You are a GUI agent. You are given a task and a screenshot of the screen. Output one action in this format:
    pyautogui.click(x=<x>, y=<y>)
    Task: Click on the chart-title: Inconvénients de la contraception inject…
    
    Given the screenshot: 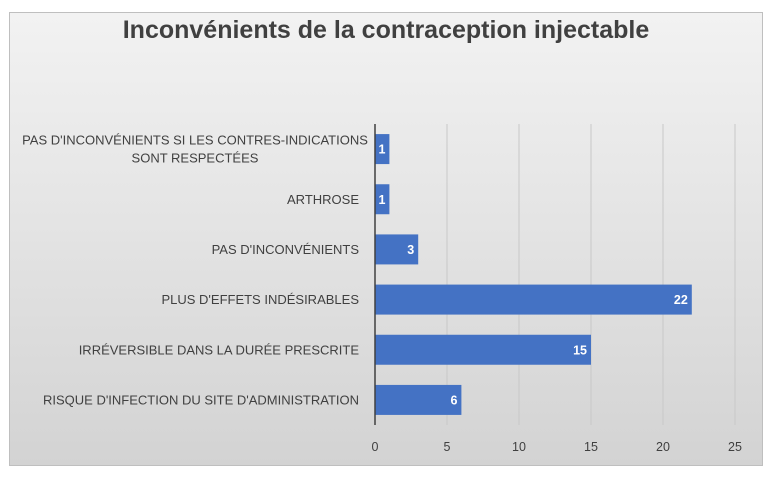 What is the action you would take?
    pyautogui.click(x=386, y=30)
    